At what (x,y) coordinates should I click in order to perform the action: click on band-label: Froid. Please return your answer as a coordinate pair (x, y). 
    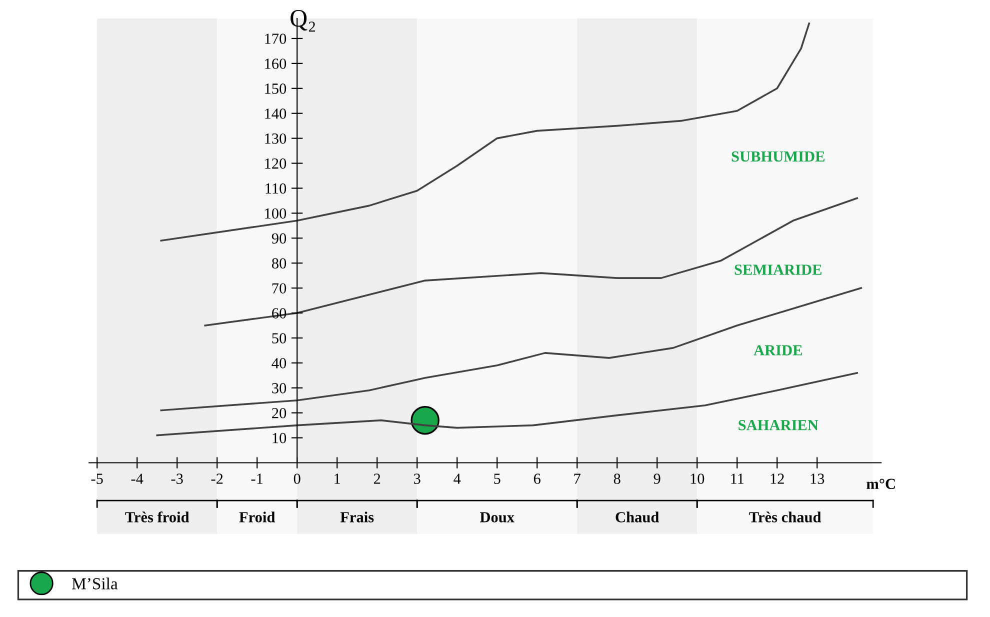
    Looking at the image, I should click on (257, 517).